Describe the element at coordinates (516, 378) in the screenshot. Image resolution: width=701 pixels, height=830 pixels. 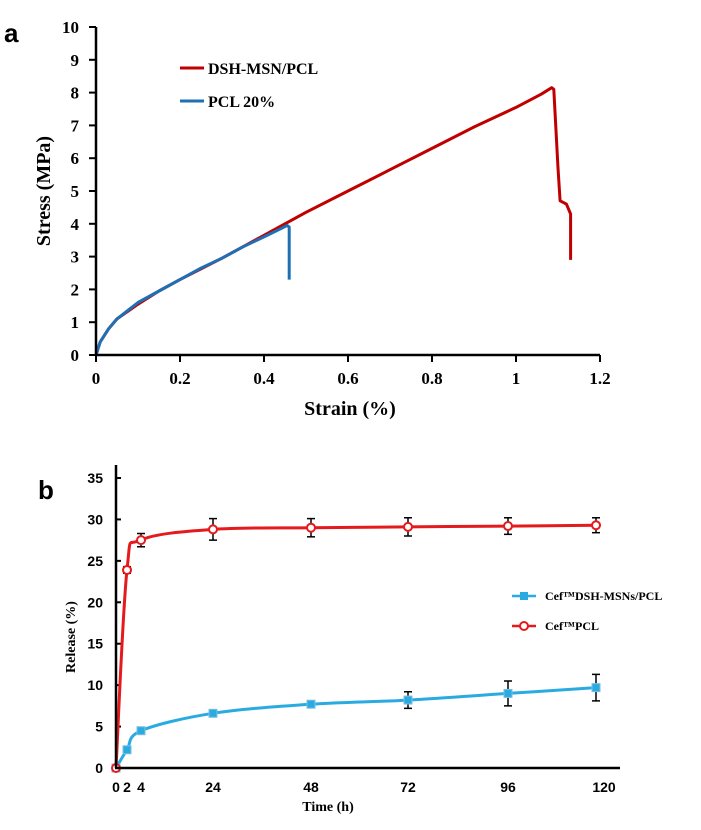
I see `a-x-tick-label: 1` at that location.